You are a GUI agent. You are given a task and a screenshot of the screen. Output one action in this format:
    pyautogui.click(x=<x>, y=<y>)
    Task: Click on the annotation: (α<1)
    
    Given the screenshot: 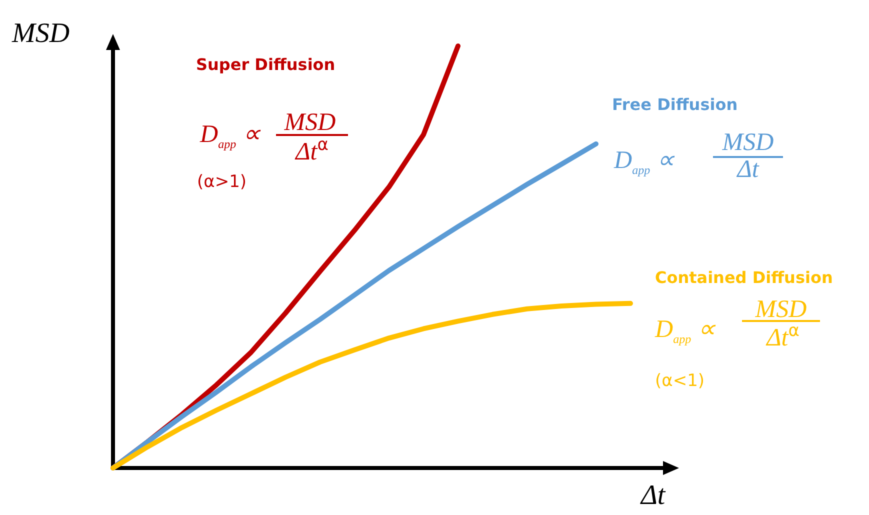 What is the action you would take?
    pyautogui.click(x=680, y=381)
    